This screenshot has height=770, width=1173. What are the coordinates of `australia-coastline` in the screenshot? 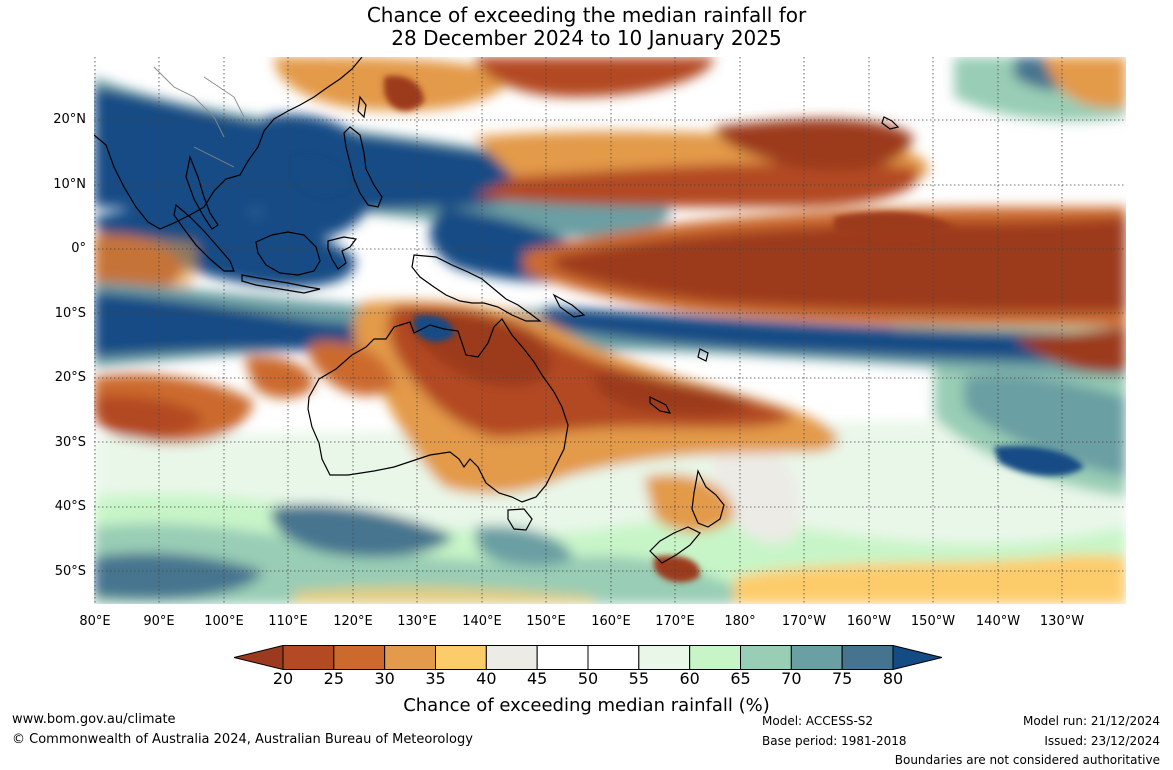 It's located at (438, 410).